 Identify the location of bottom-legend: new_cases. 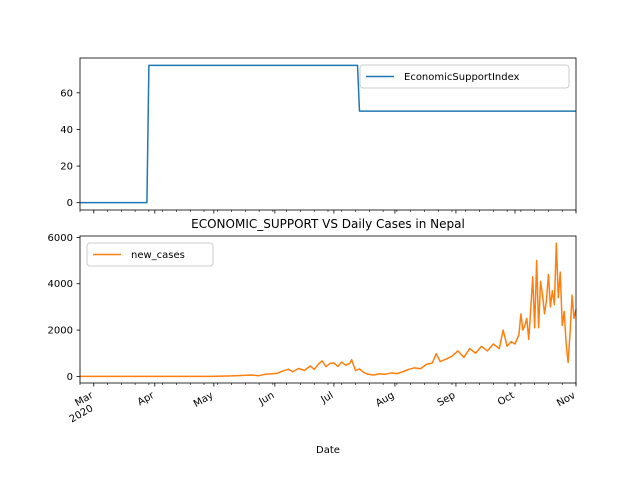
(150, 254).